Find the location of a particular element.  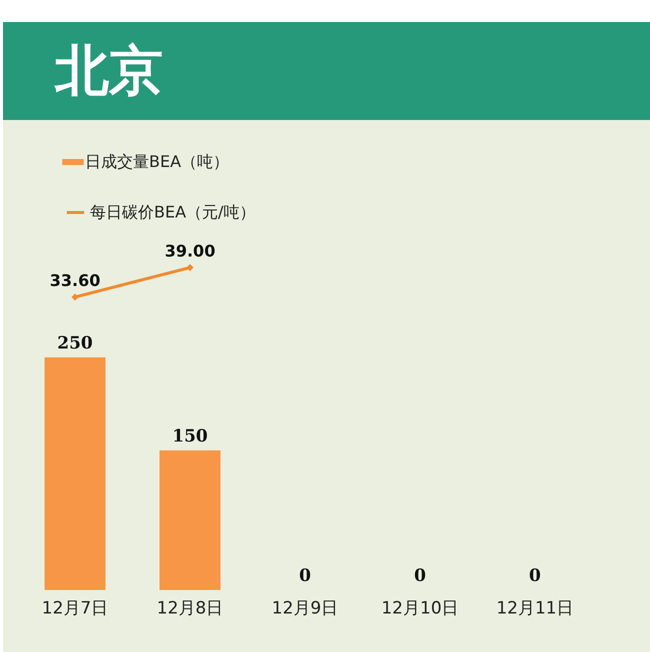

data-label: 150 is located at coordinates (190, 436).